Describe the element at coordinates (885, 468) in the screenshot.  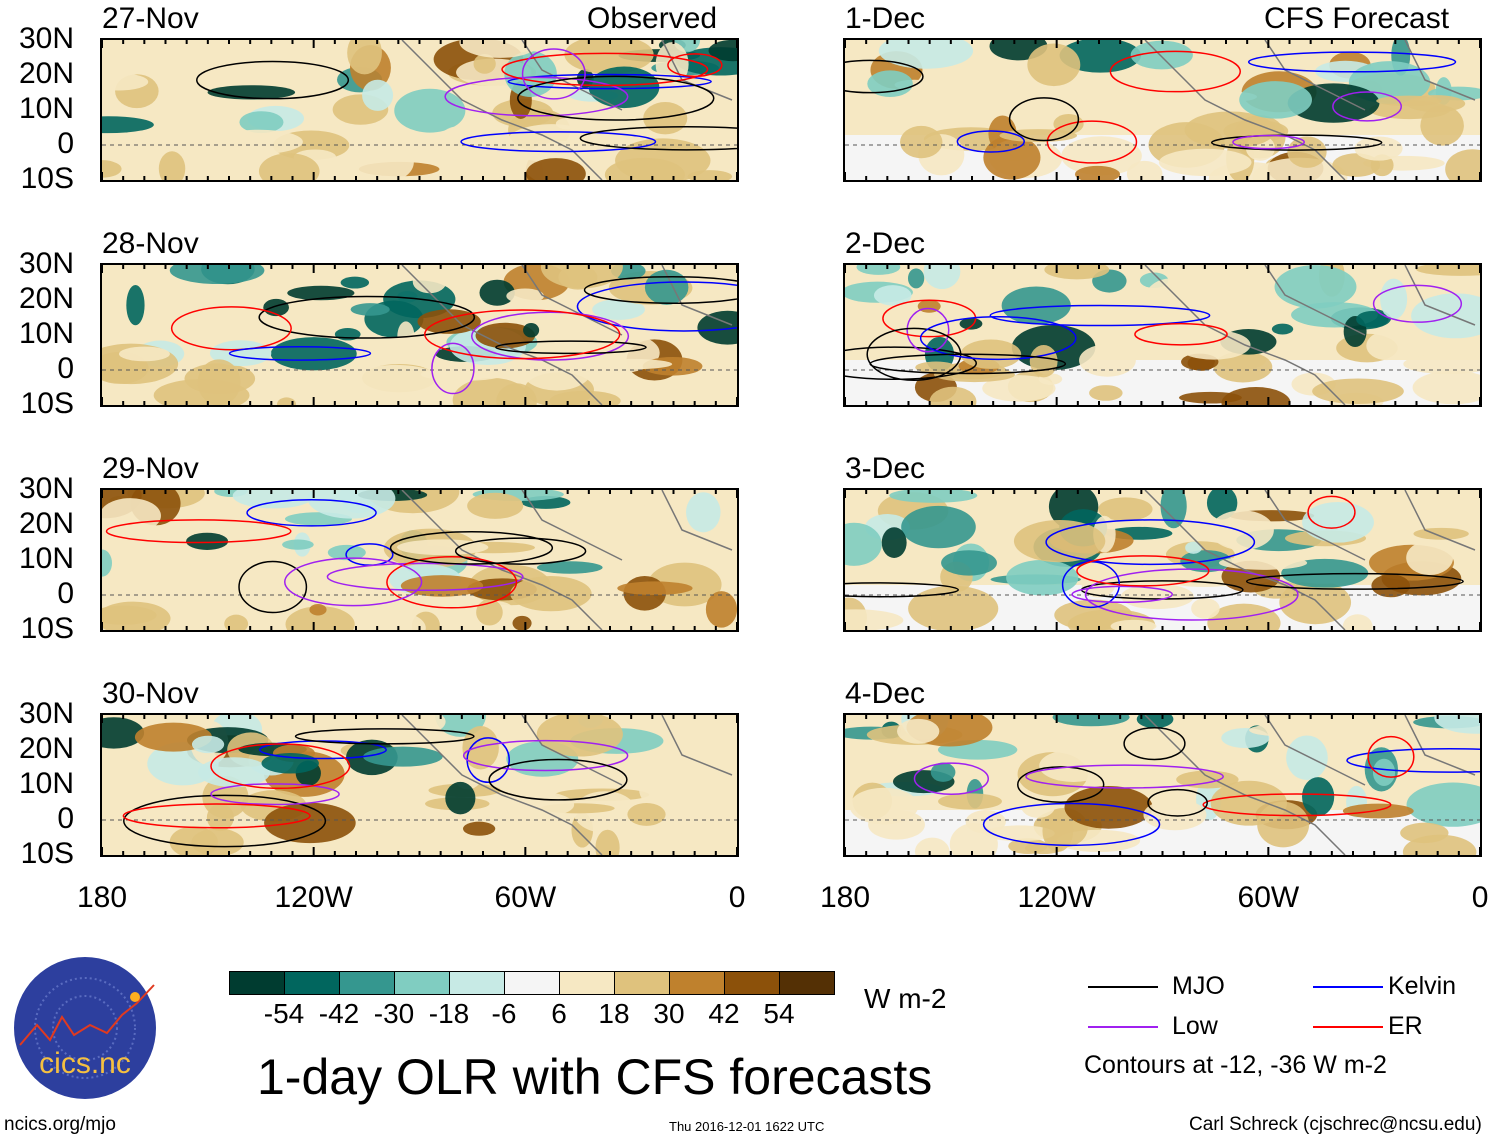
I see `panel-date: 3-Dec` at that location.